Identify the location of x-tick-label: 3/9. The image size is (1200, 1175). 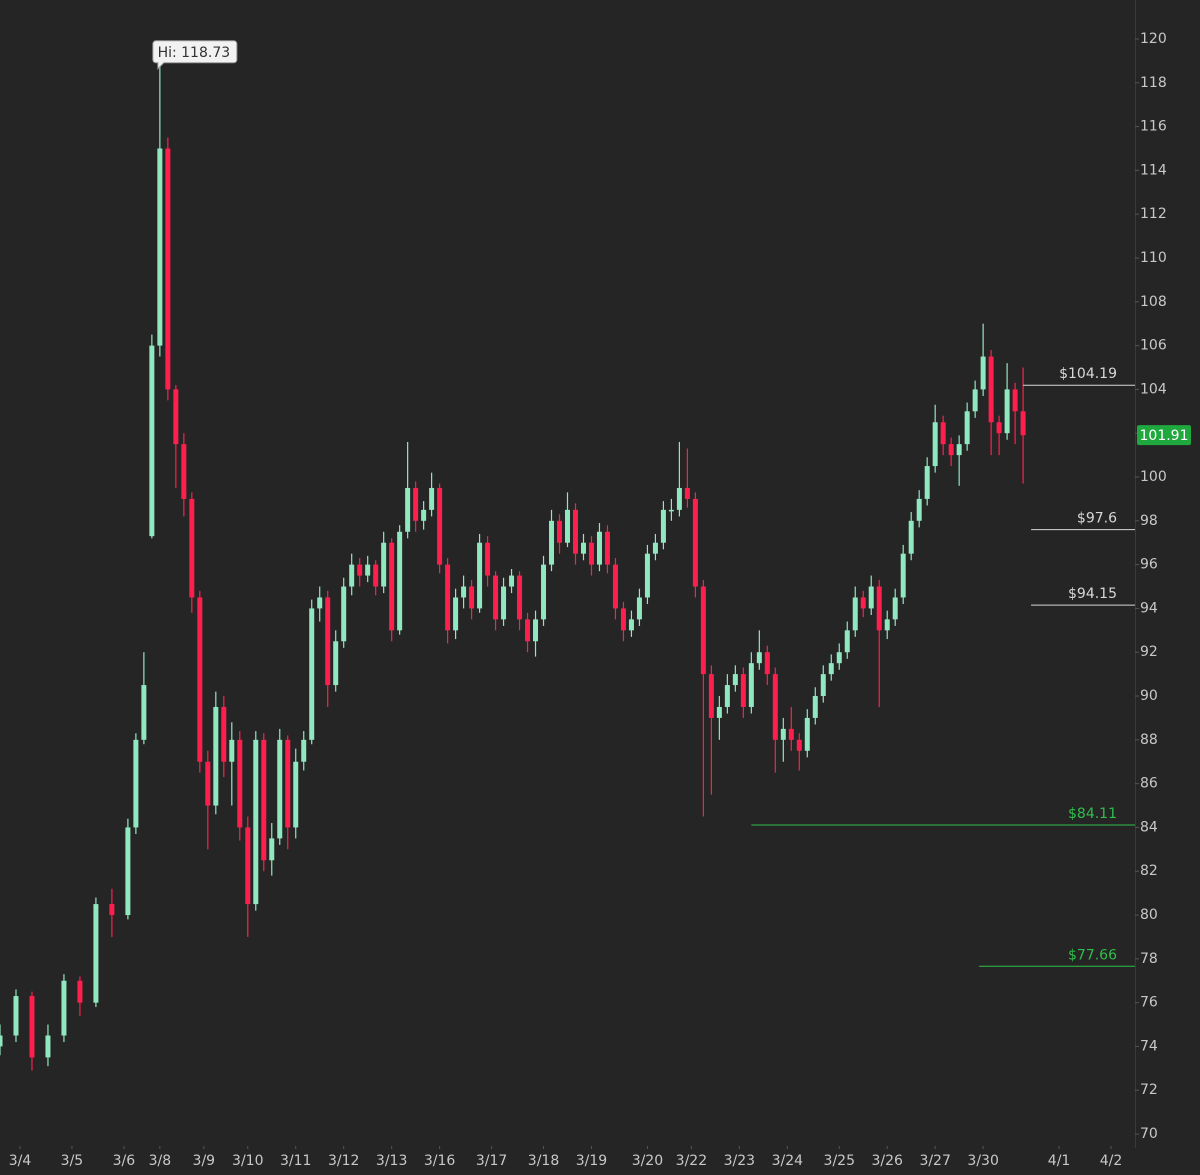
(204, 1161).